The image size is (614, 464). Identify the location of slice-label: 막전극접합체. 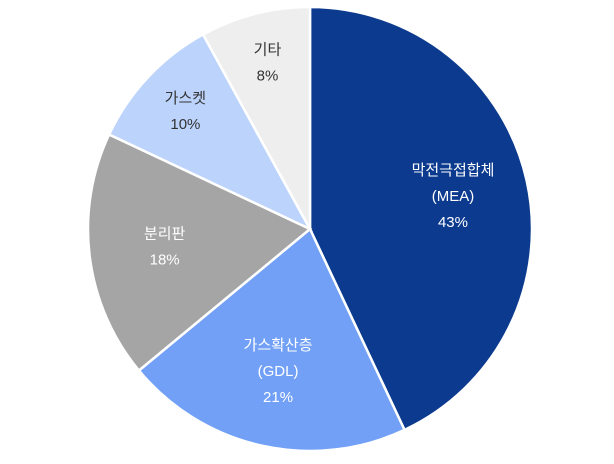
(453, 170).